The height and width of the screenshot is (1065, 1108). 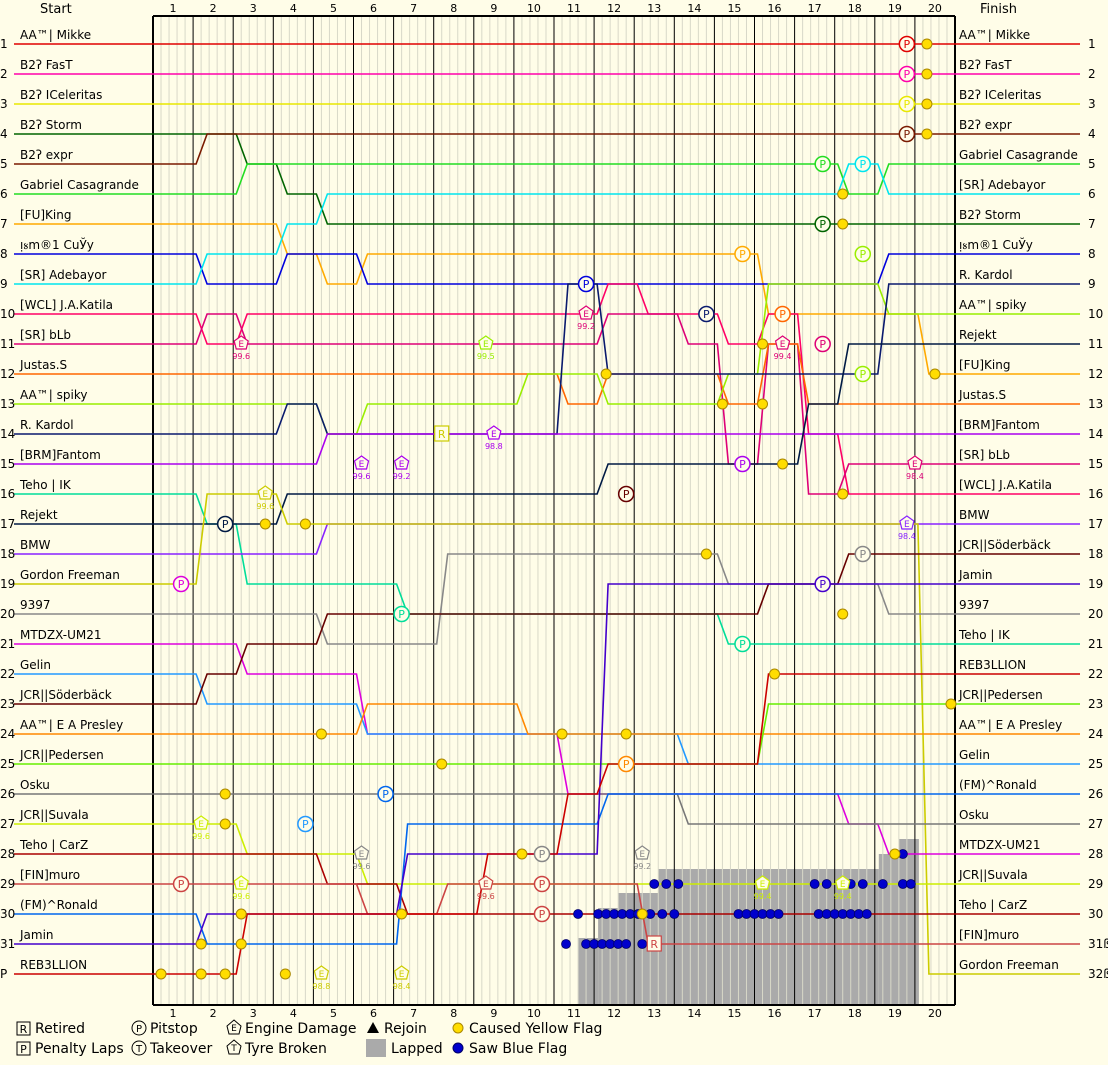 I want to click on driver-start-label: Gordon Freeman, so click(x=70, y=575).